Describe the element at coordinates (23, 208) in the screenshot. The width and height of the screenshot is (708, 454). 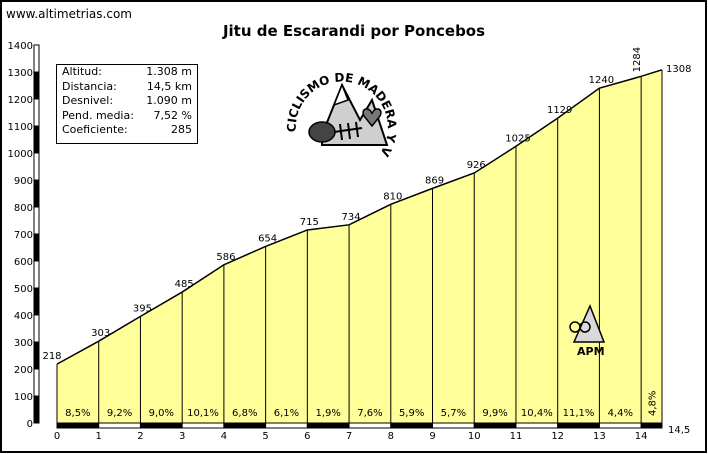
I see `y-tick-label: 800` at that location.